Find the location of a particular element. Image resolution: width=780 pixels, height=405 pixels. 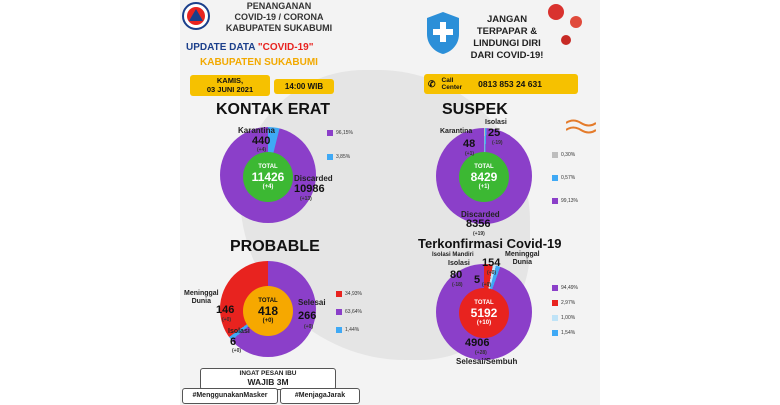

suspek-total-delta: (+1) is located at coordinates (484, 187).